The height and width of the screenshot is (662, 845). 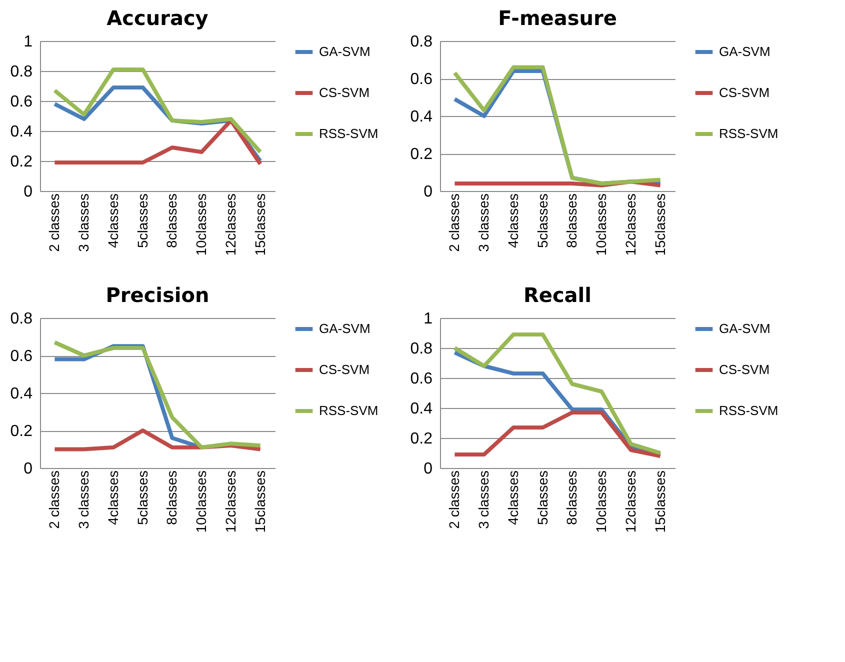 I want to click on chart-title: F-measure, so click(x=557, y=18).